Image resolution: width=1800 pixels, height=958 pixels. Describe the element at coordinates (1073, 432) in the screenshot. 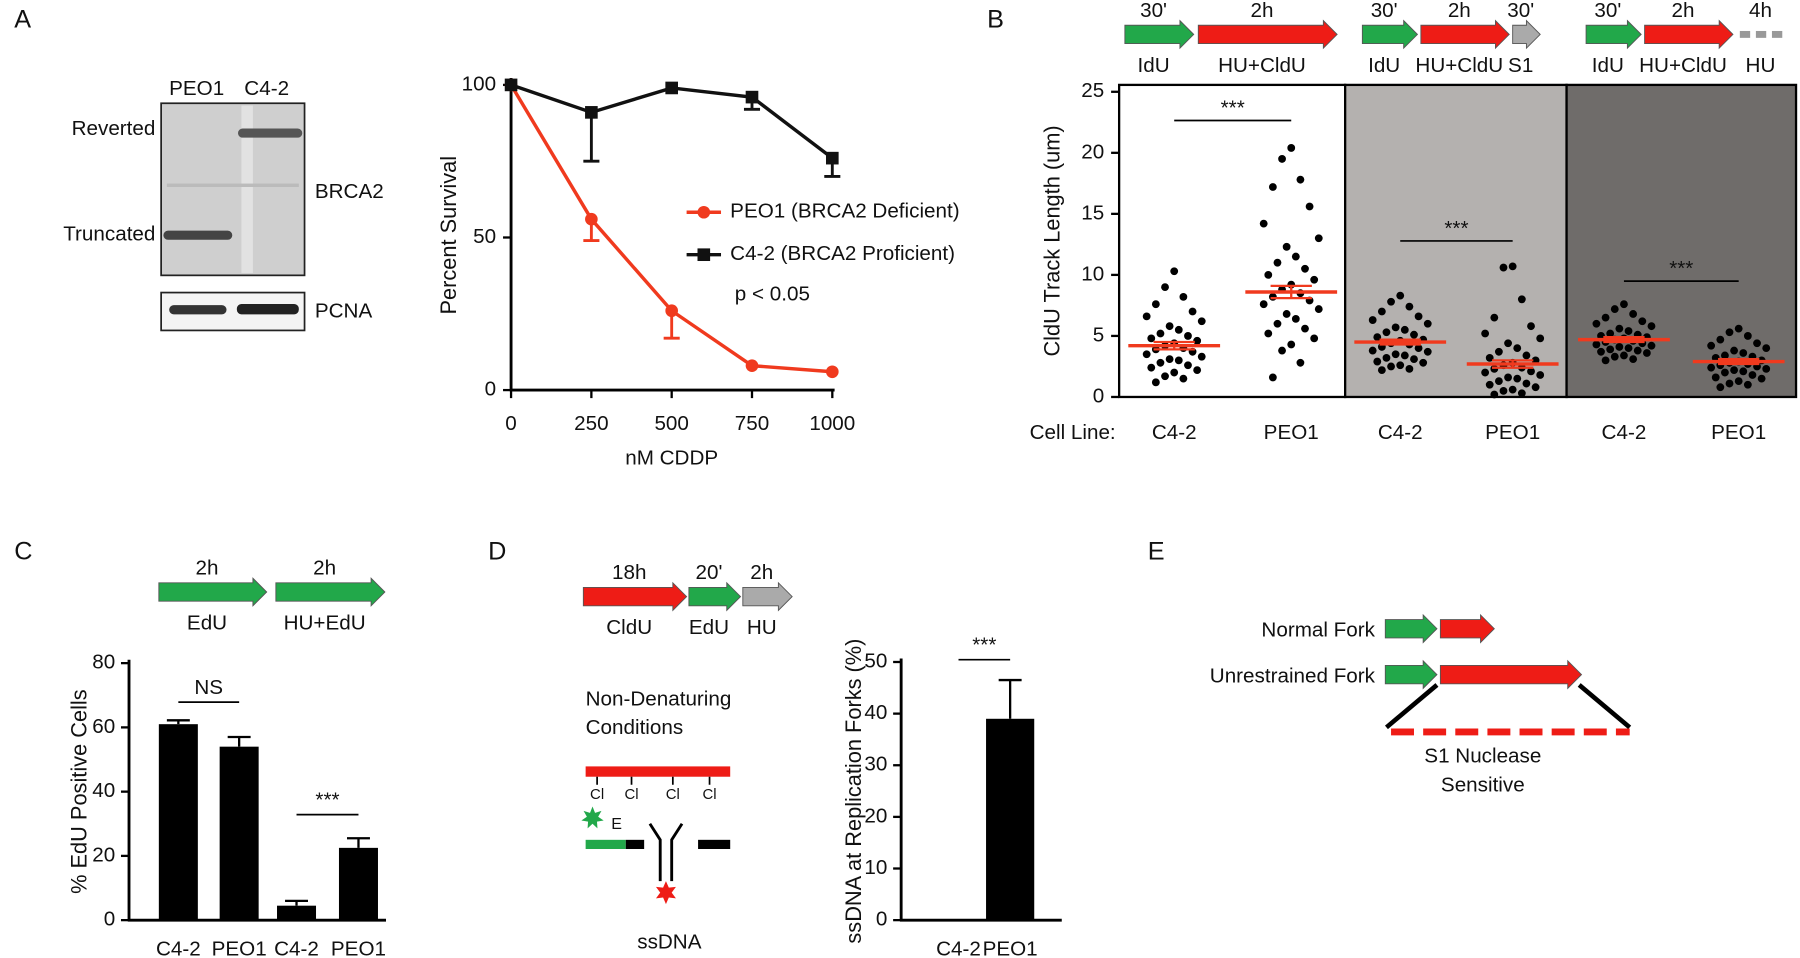

I see `category-axis-label: Cell Line:` at that location.